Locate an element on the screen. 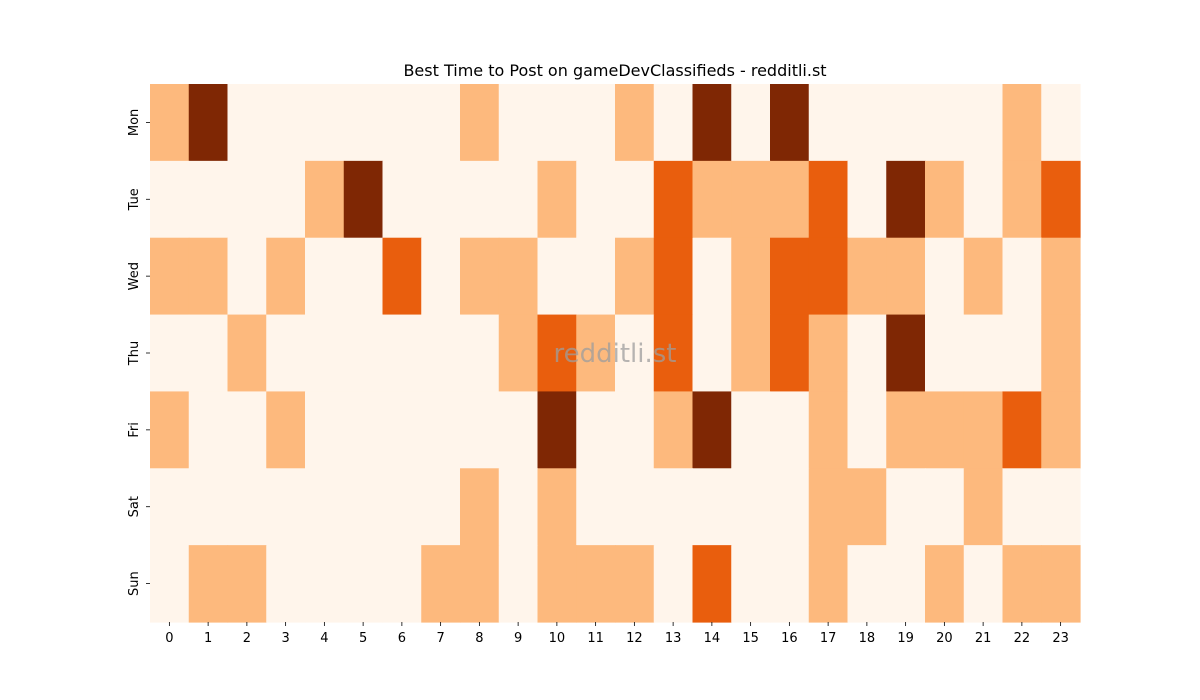 This screenshot has width=1200, height=700. x-tick-label-9: 9 is located at coordinates (518, 638).